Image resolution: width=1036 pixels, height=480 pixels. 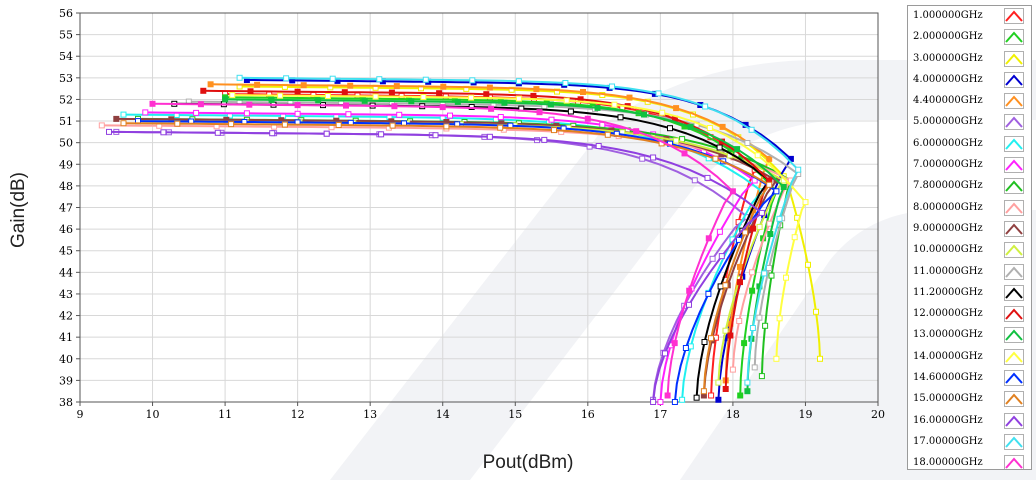 I want to click on legend-item: 11.20000GHz, so click(x=969, y=293).